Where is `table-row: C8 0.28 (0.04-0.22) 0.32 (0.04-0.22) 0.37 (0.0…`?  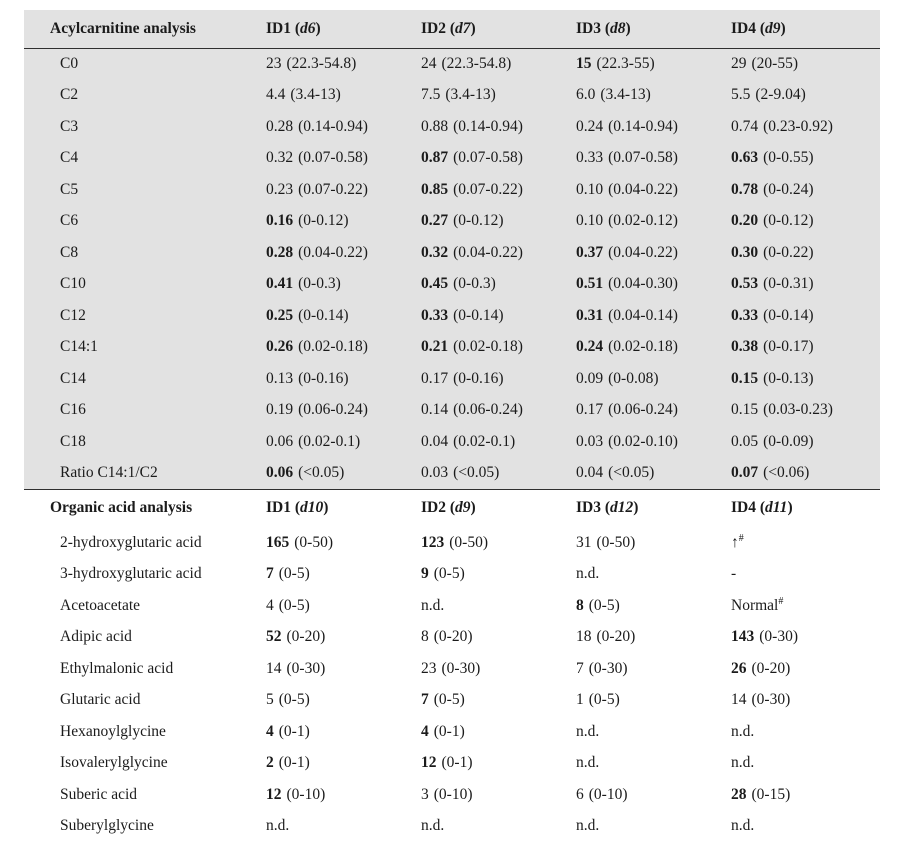
table-row: C8 0.28 (0.04-0.22) 0.32 (0.04-0.22) 0.37 (0.0… is located at coordinates (452, 253).